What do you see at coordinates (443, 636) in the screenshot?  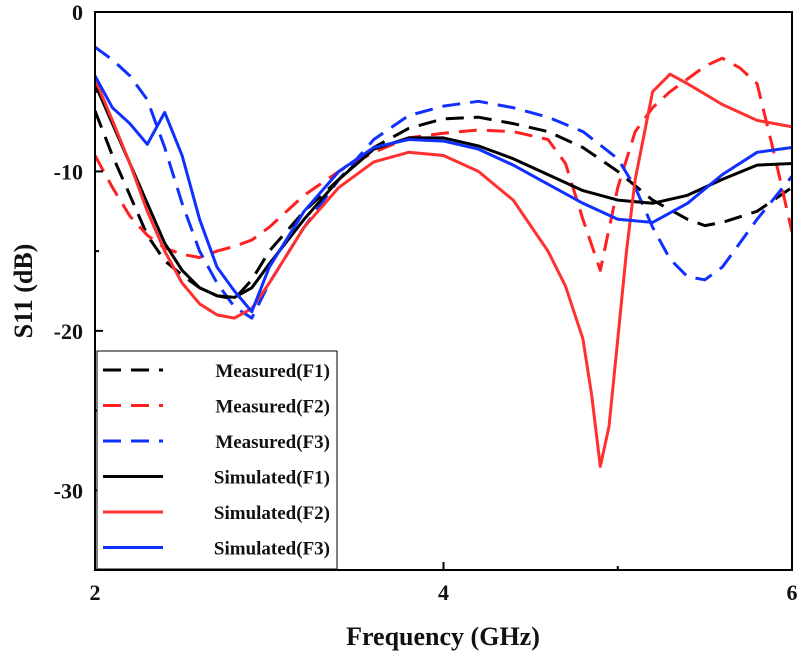 I see `x-axis-title: Frequency (GHz)` at bounding box center [443, 636].